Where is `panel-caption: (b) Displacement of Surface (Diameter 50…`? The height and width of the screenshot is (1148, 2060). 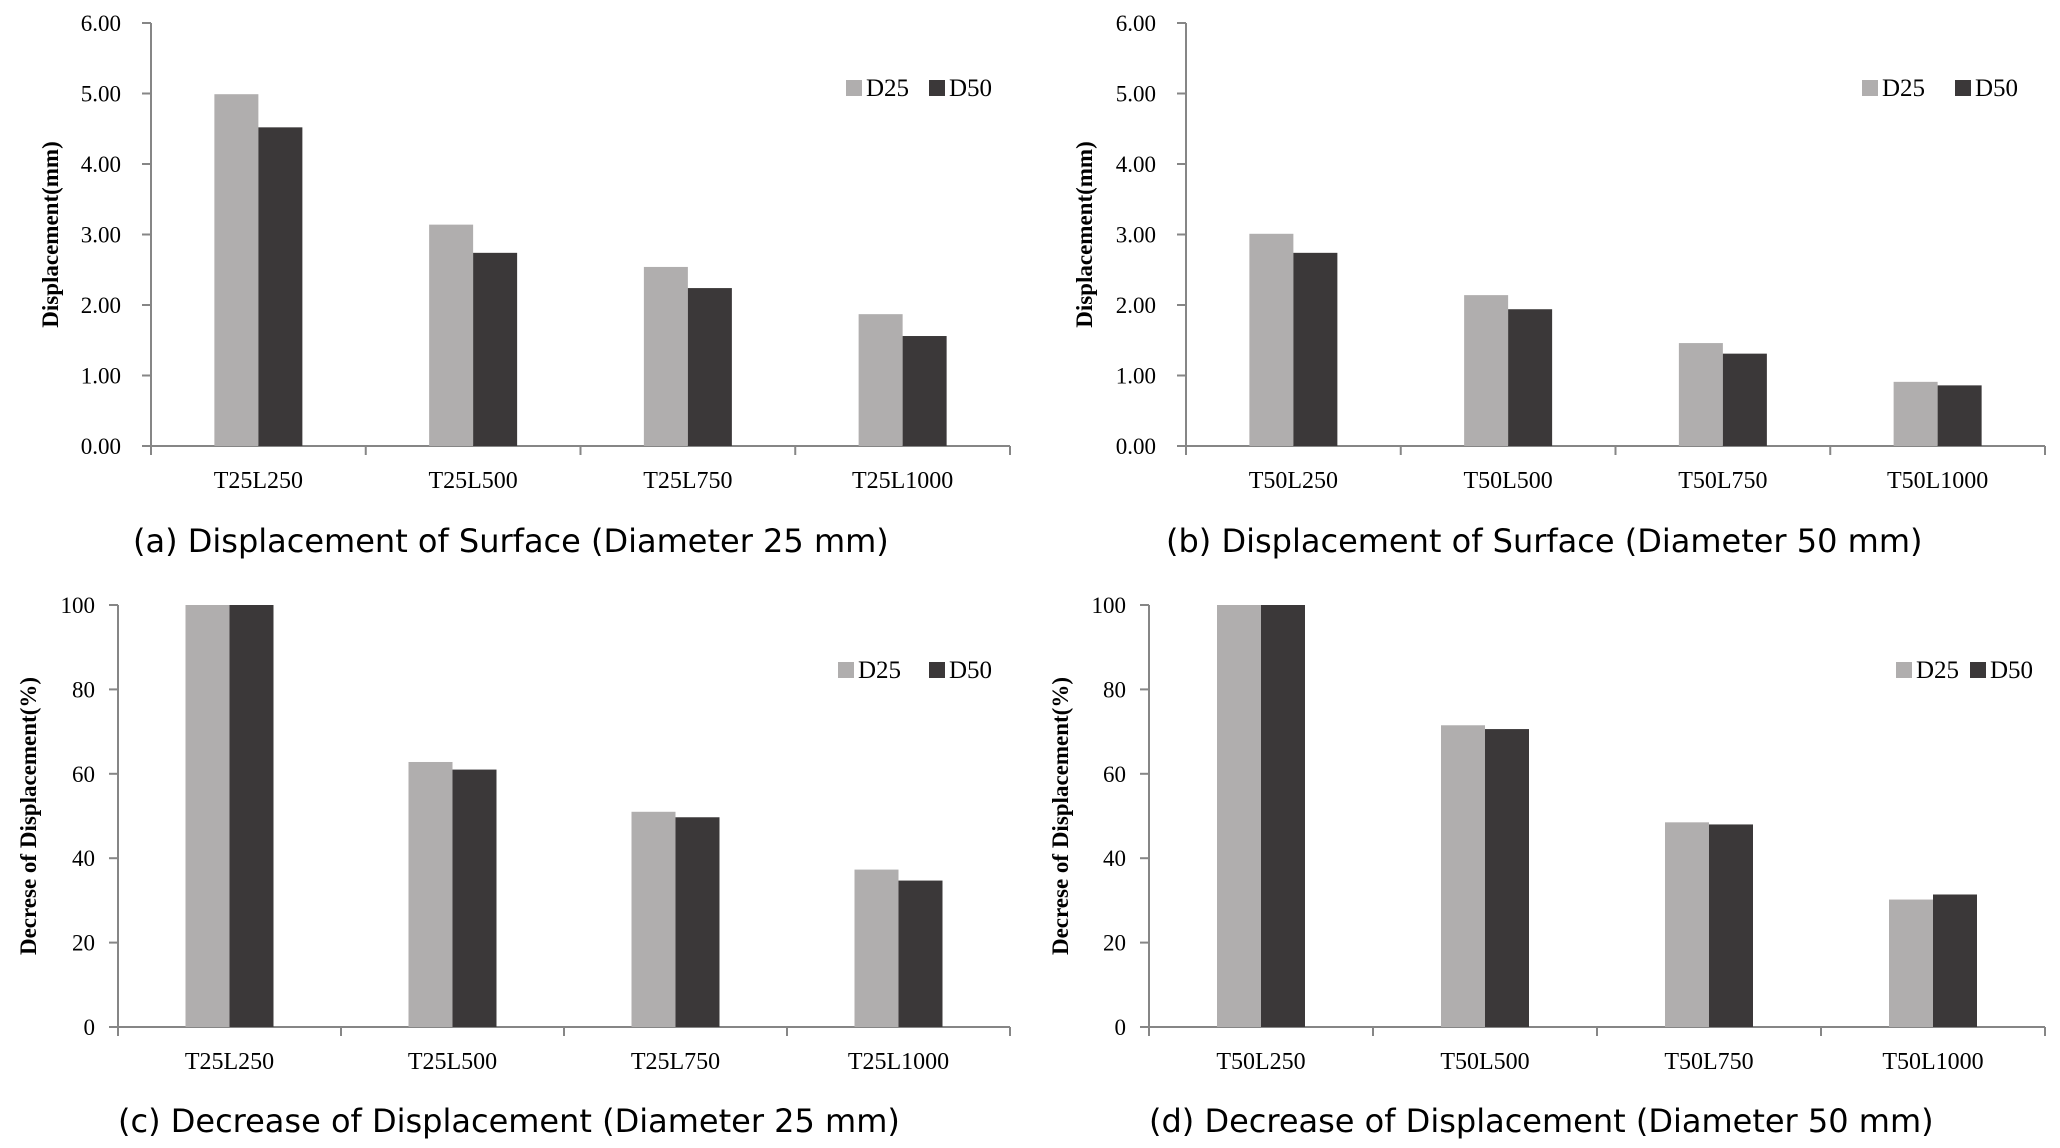 panel-caption: (b) Displacement of Surface (Diameter 50… is located at coordinates (1544, 541).